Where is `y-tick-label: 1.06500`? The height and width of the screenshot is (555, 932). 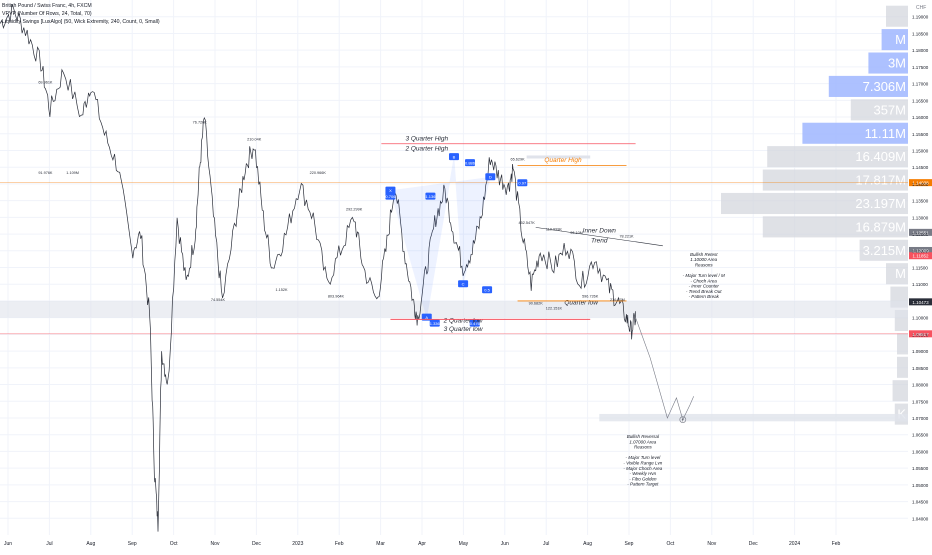 y-tick-label: 1.06500 is located at coordinates (920, 435).